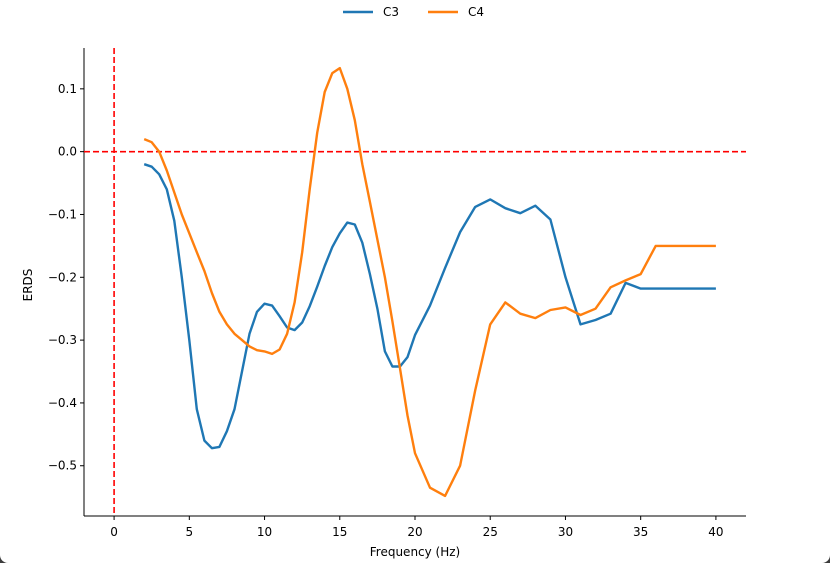 The height and width of the screenshot is (563, 830). I want to click on legend: C3 C4, so click(413, 12).